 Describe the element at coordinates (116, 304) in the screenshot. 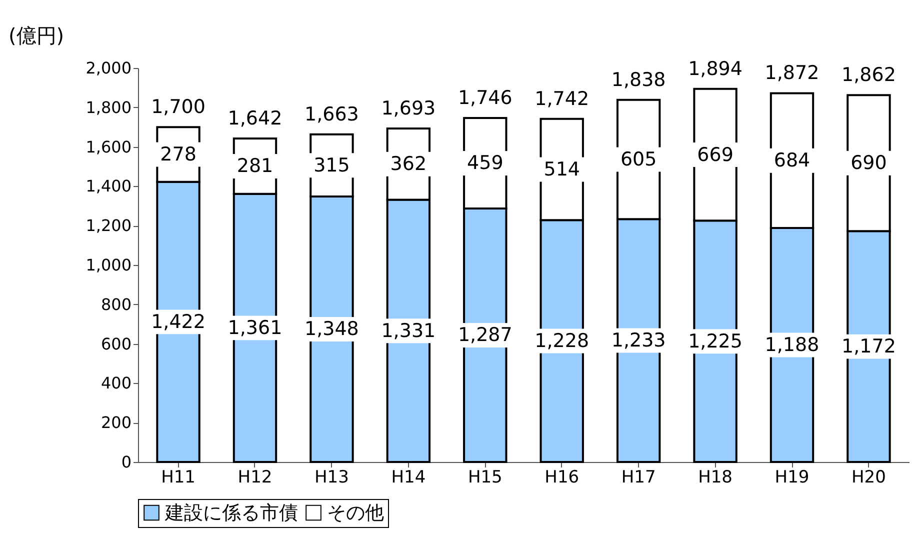

I see `y-tick-label: 800` at that location.